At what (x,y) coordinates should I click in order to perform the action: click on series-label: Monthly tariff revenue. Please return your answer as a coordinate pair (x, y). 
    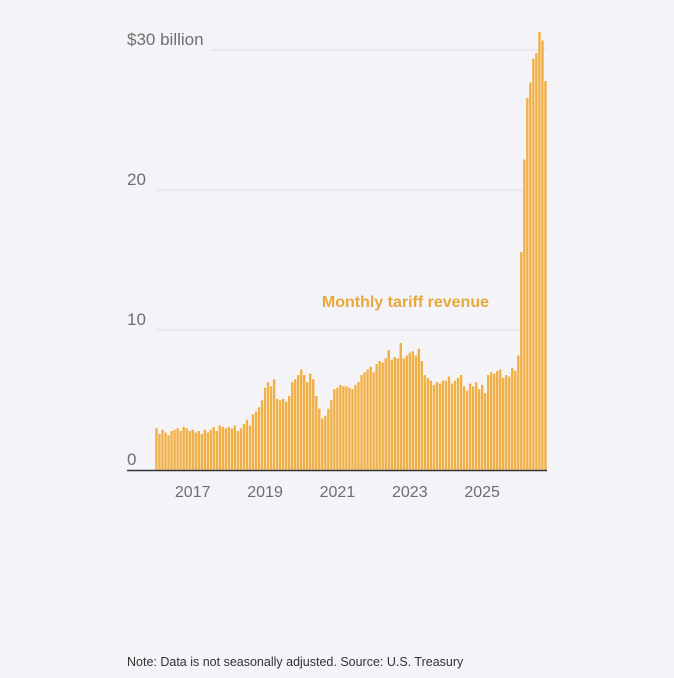
    Looking at the image, I should click on (405, 302).